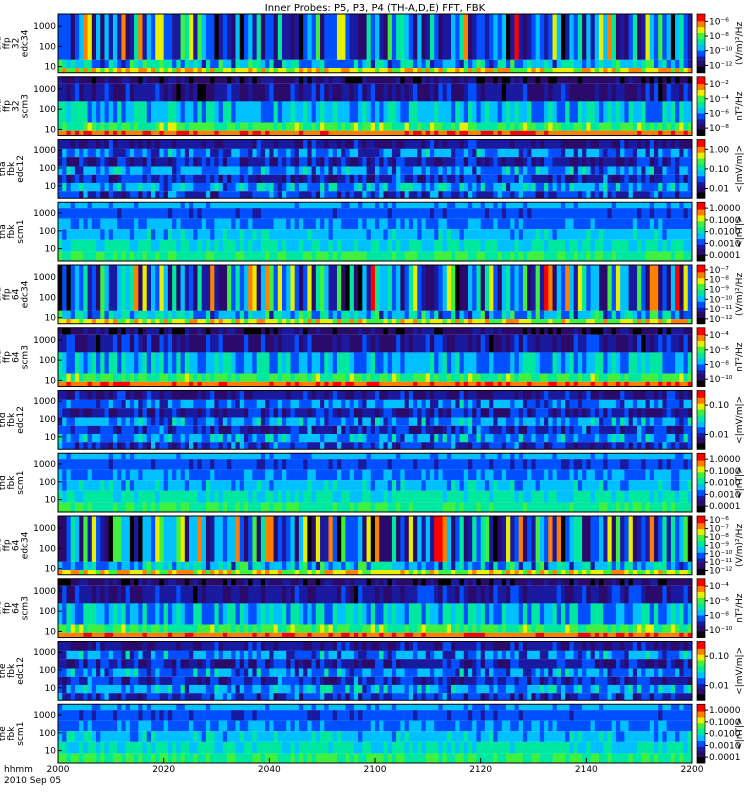 The image size is (750, 800). I want to click on y-tick-label: 1000, so click(44, 214).